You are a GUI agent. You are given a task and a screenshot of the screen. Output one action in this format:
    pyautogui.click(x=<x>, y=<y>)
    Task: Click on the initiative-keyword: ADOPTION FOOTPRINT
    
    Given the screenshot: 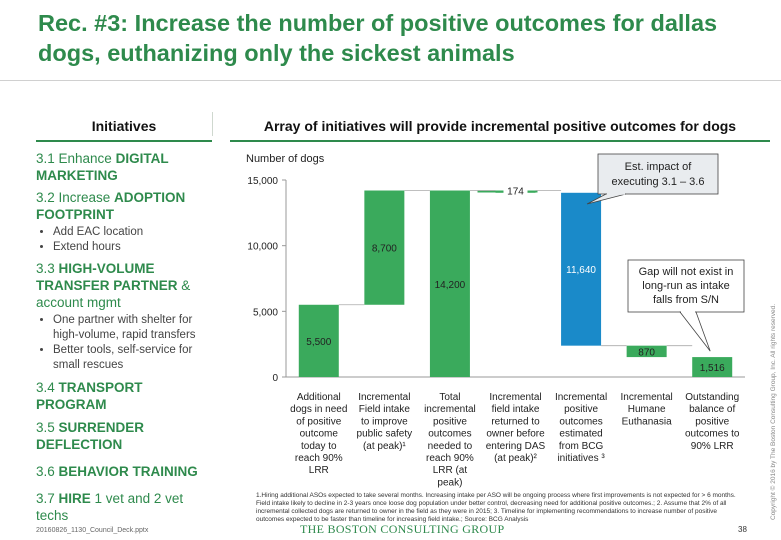 What is the action you would take?
    pyautogui.click(x=111, y=206)
    